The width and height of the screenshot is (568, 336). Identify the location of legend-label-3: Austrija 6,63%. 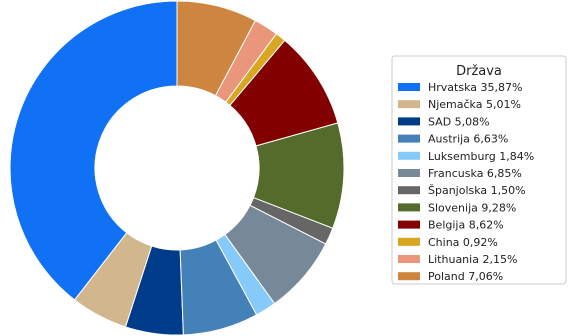
(468, 139).